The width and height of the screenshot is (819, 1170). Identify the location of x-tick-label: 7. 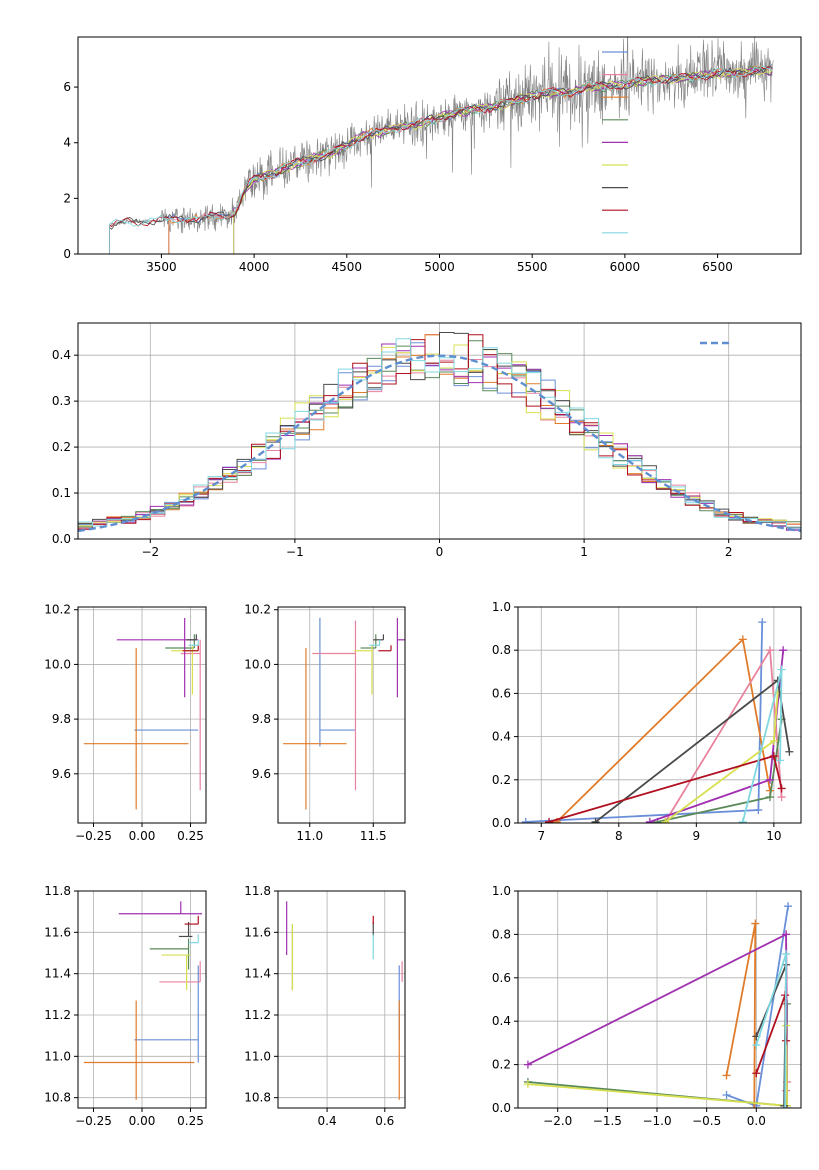
(541, 836).